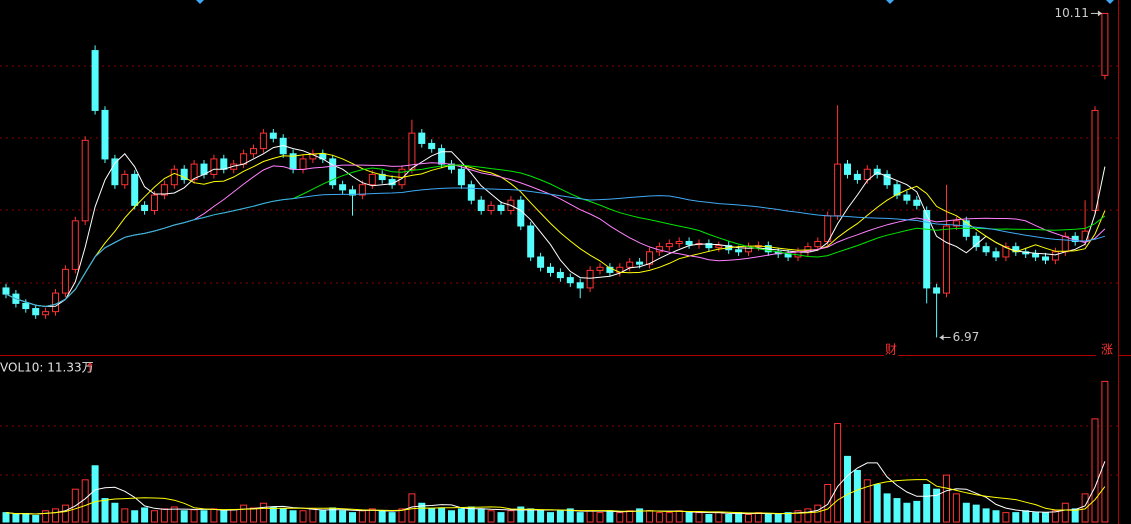 This screenshot has height=524, width=1131. I want to click on high-label: 10.11, so click(1072, 13).